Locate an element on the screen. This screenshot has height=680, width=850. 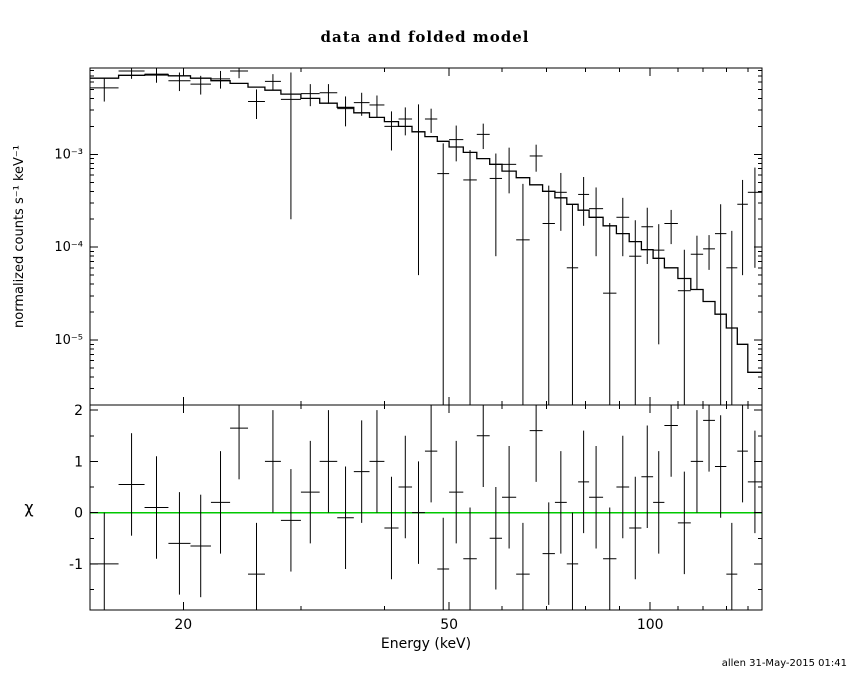
chi-tick-label: -1 is located at coordinates (76, 565).